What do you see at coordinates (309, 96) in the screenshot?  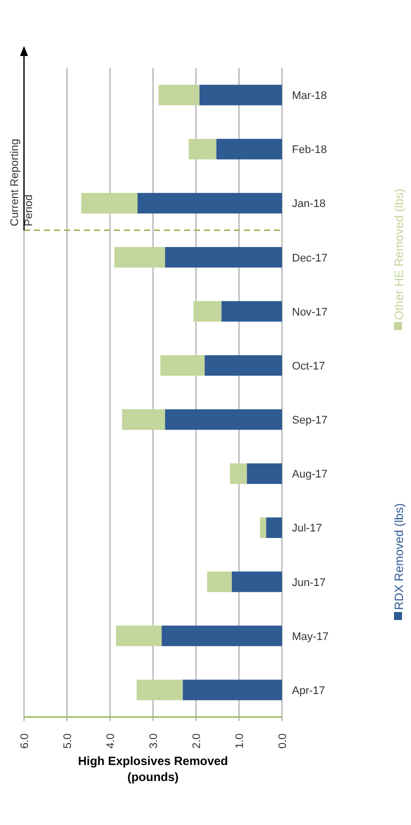 I see `y-tick-label: Mar-18` at bounding box center [309, 96].